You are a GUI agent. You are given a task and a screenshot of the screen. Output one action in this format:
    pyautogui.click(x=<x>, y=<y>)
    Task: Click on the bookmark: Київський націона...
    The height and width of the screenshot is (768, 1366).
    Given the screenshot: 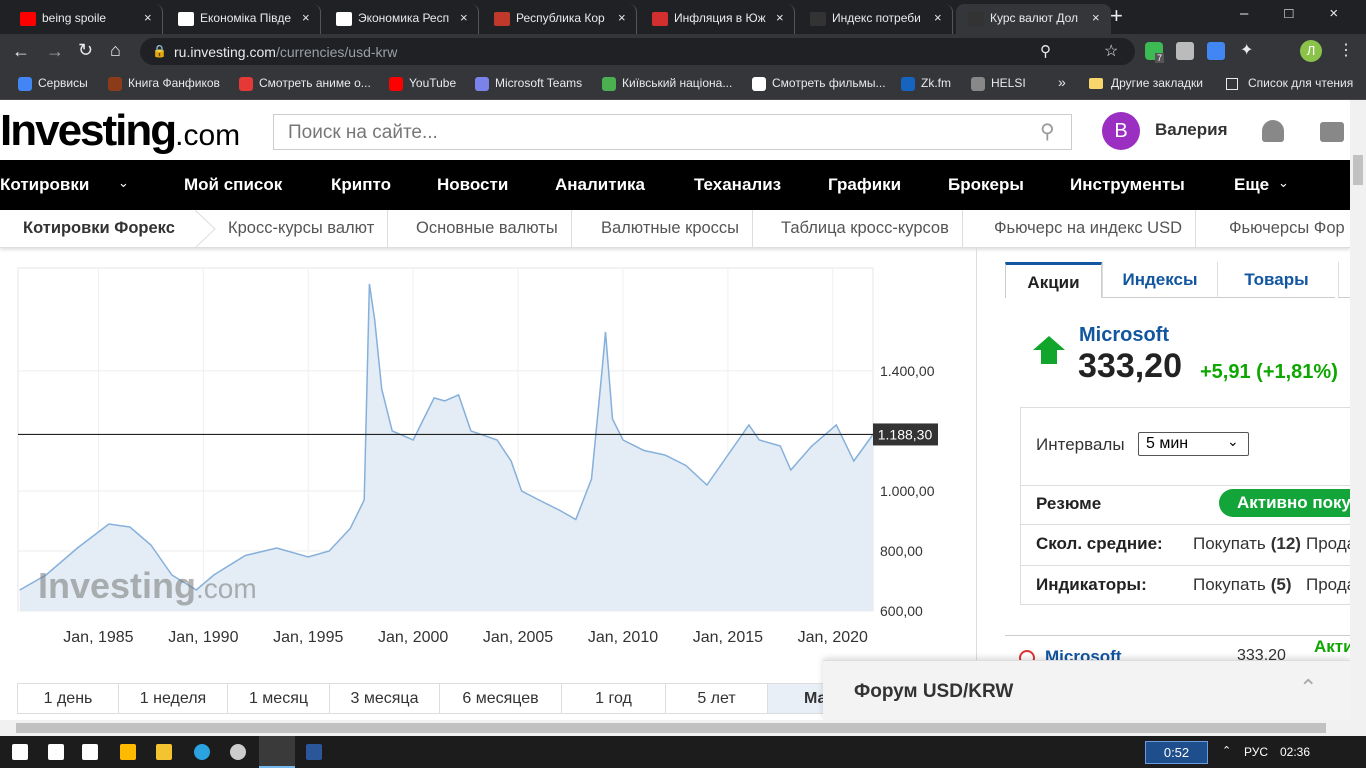 What is the action you would take?
    pyautogui.click(x=677, y=83)
    